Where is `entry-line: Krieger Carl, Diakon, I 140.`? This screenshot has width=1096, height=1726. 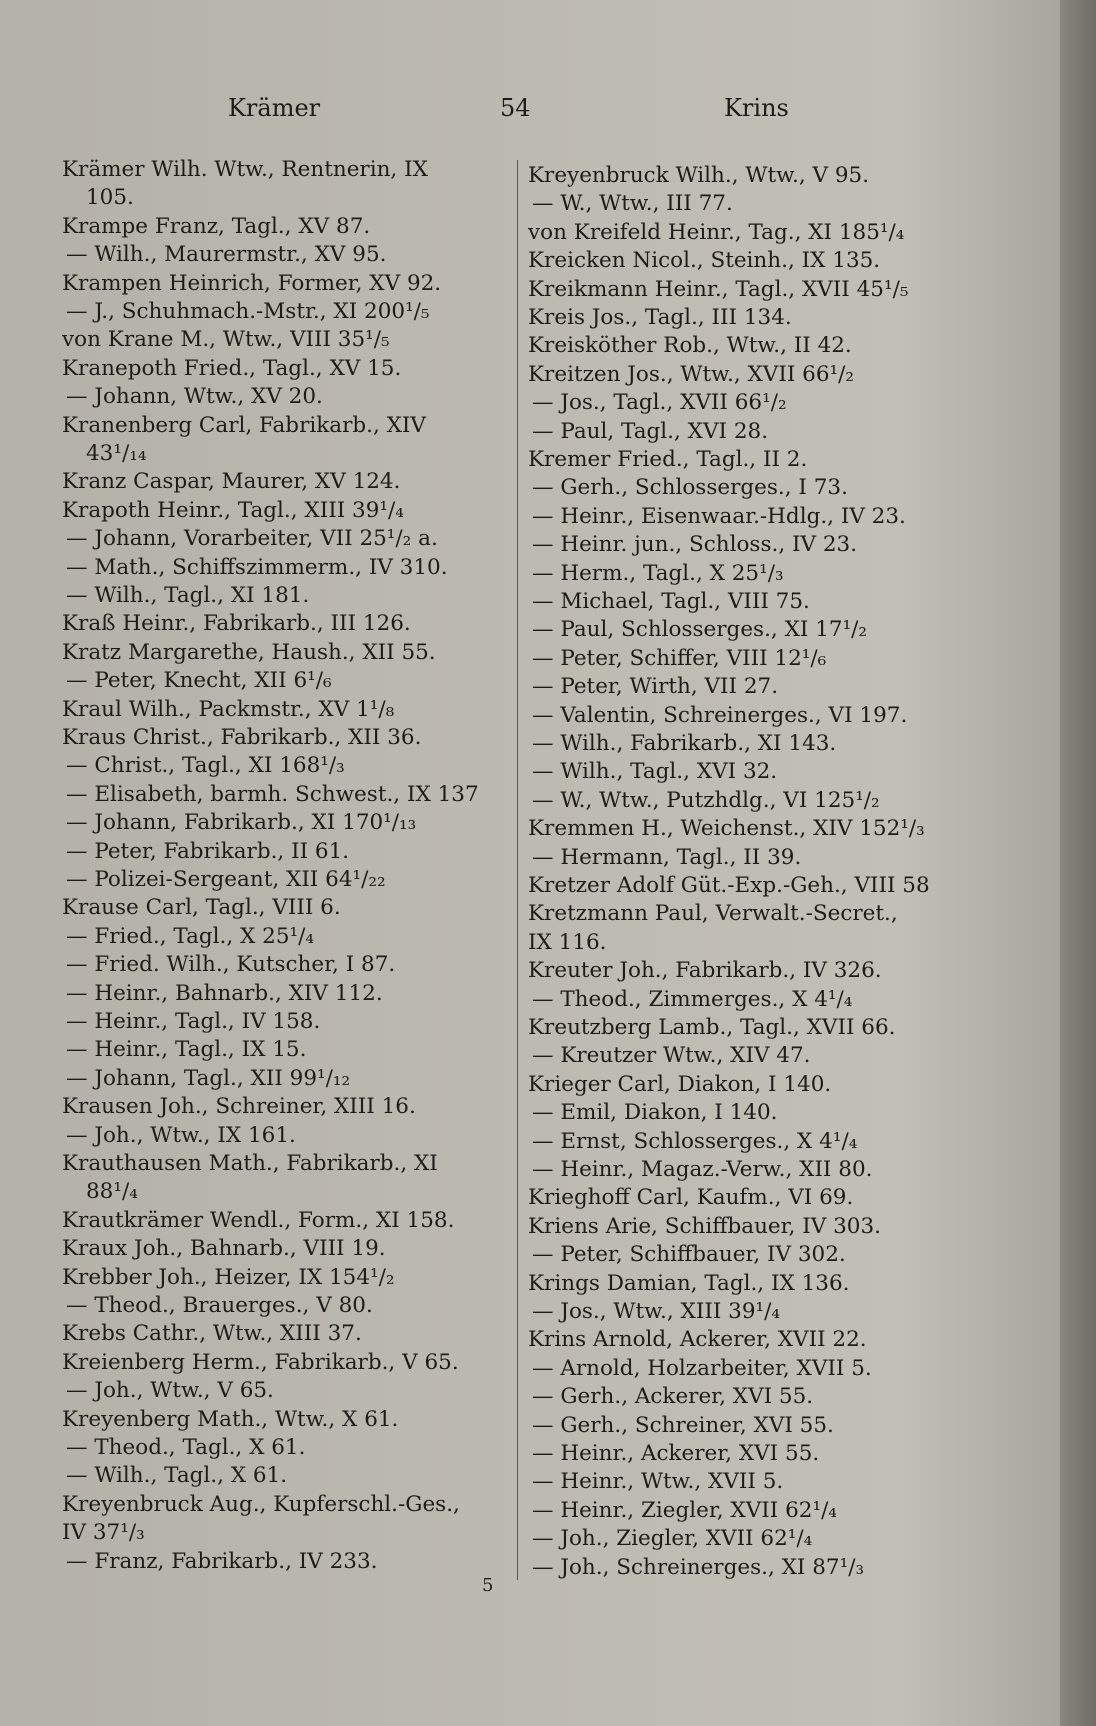
entry-line: Krieger Carl, Diakon, I 140. is located at coordinates (680, 1084).